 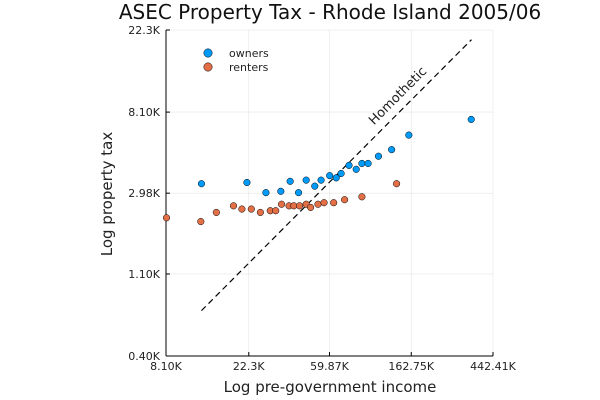 What do you see at coordinates (144, 274) in the screenshot?
I see `y-tick-label: 1.10K` at bounding box center [144, 274].